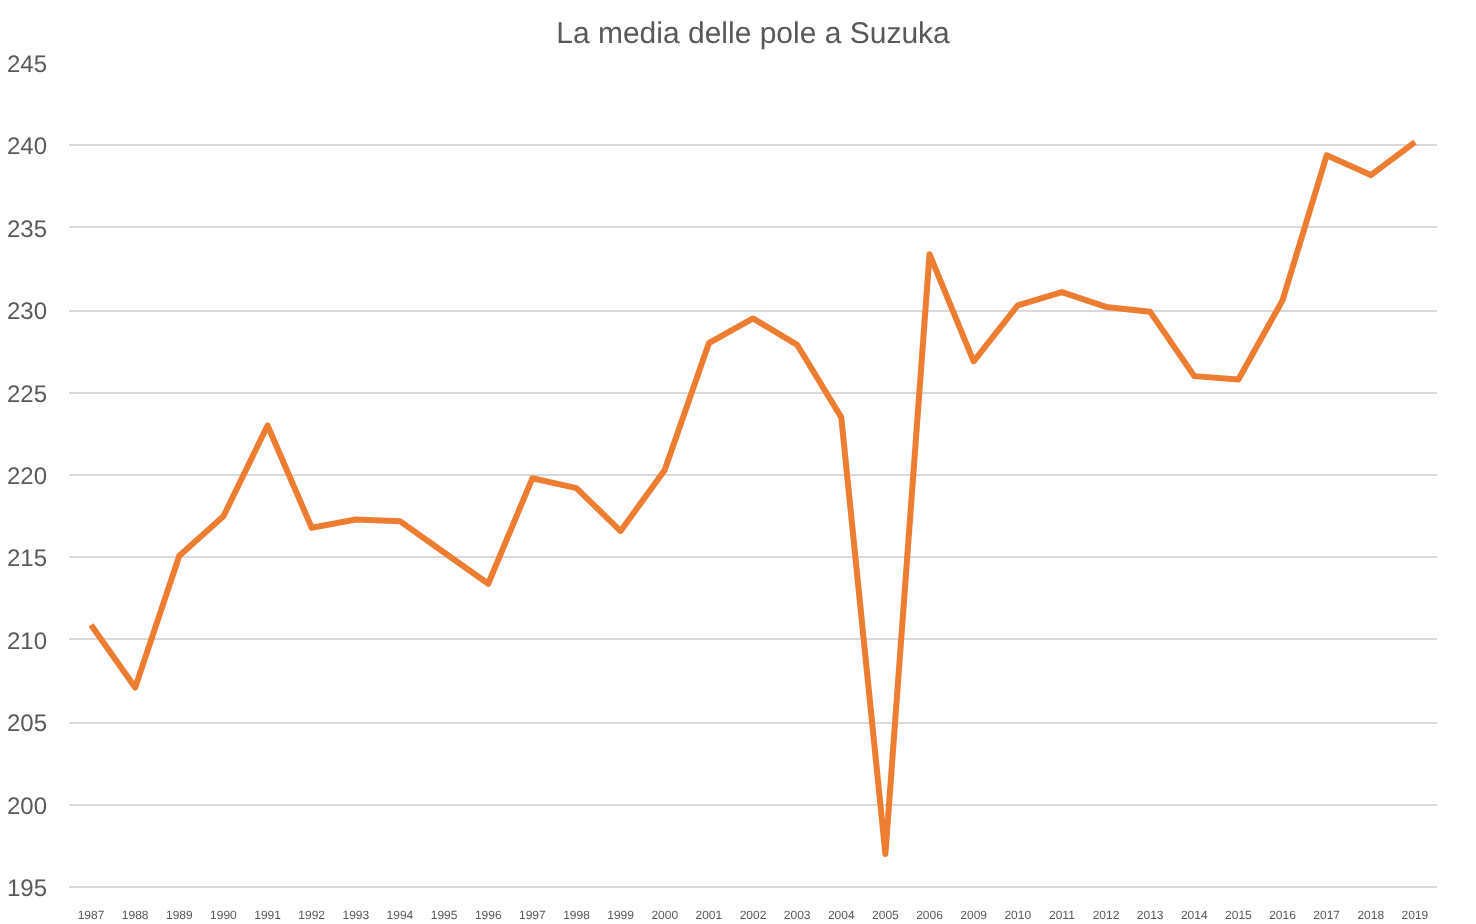 This screenshot has height=924, width=1476. What do you see at coordinates (27, 723) in the screenshot?
I see `y-tick-label: 205` at bounding box center [27, 723].